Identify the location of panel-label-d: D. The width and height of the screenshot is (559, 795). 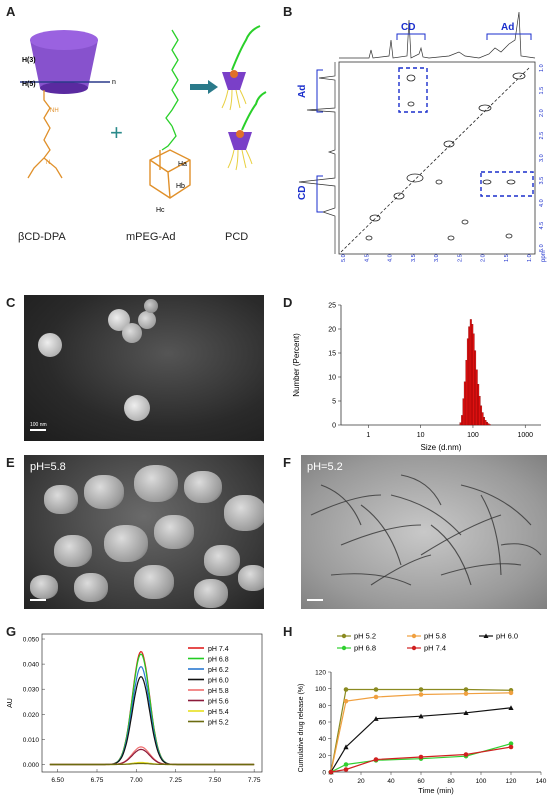
(288, 302).